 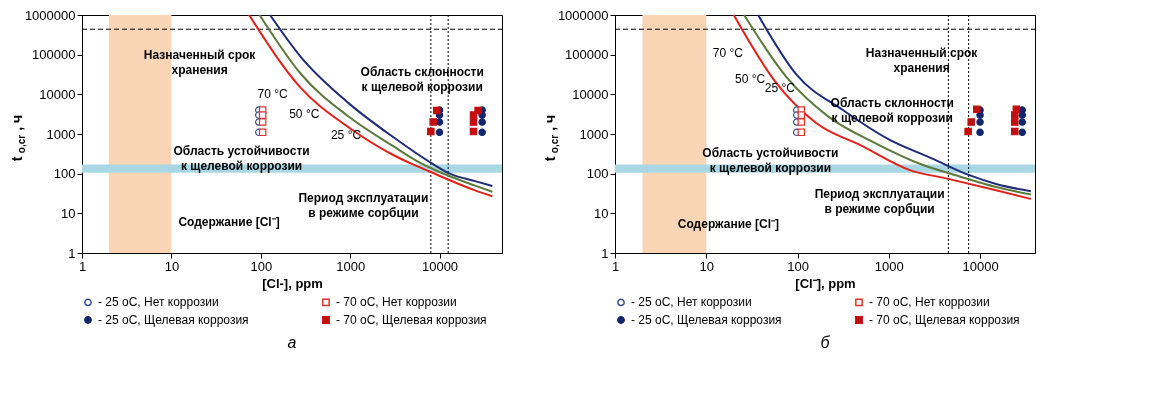 I want to click on text: б, so click(x=825, y=342).